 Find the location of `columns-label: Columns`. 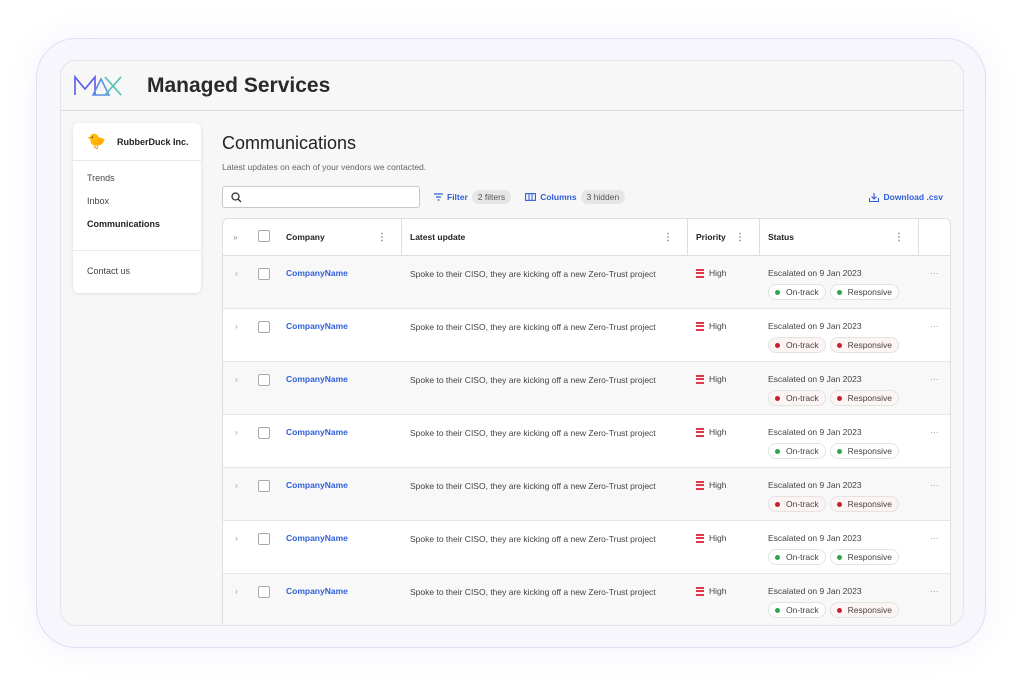

columns-label: Columns is located at coordinates (558, 197).